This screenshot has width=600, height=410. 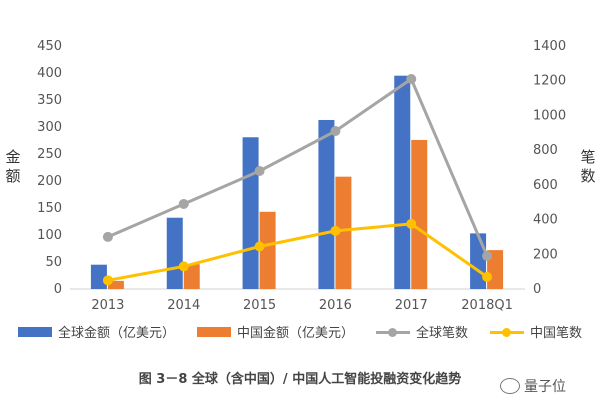 I want to click on legend-label: 全球金额（亿美元）, so click(x=116, y=333).